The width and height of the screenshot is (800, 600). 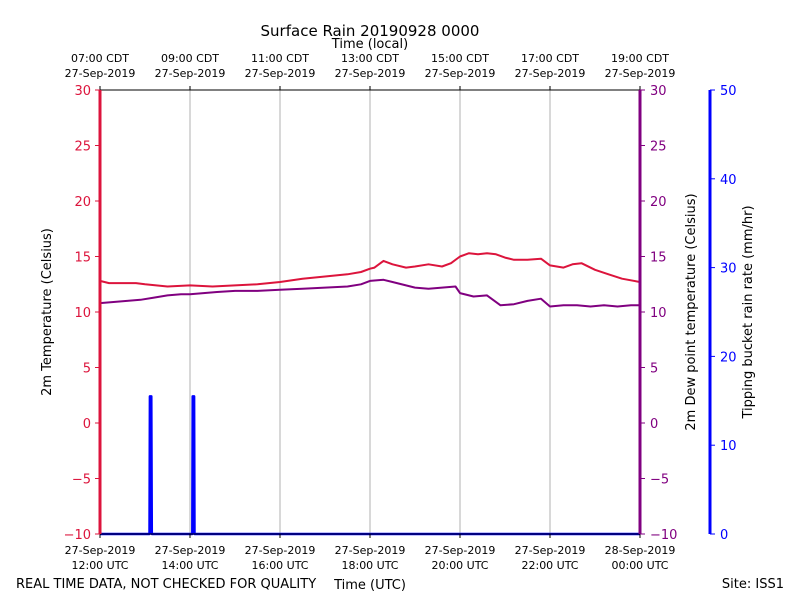 I want to click on x-tick-label-time: 00:00 UTC, so click(x=639, y=565).